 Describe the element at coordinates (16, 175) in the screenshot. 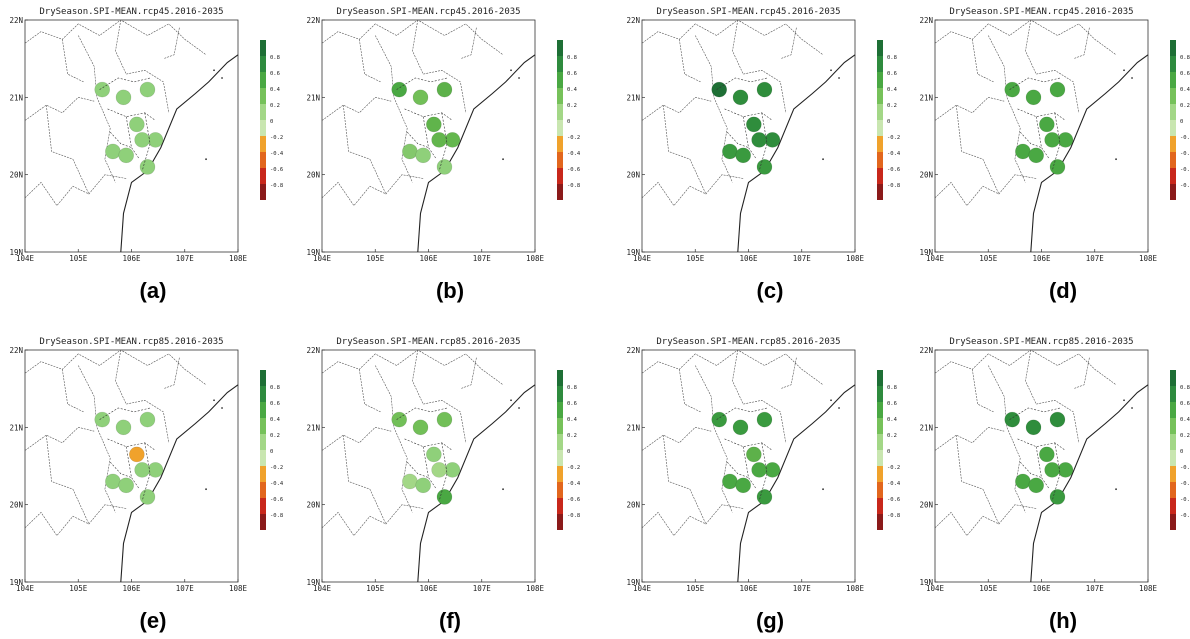

I see `lat-label: 20N` at that location.